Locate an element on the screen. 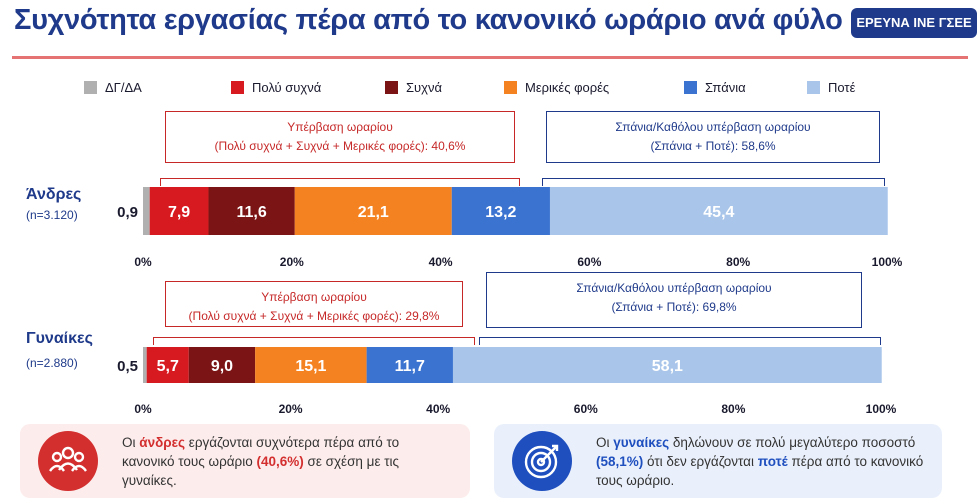 The image size is (980, 504). legend-item-very-often: Πολύ συχνά is located at coordinates (276, 87).